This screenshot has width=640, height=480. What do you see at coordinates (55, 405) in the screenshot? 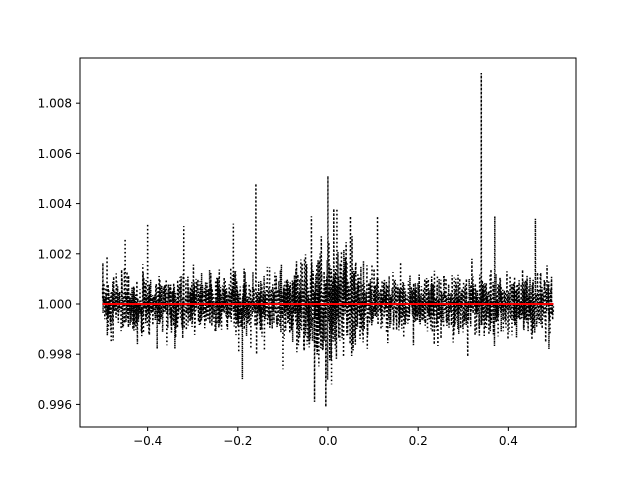
I see `y-tick-label: 0.996` at bounding box center [55, 405].